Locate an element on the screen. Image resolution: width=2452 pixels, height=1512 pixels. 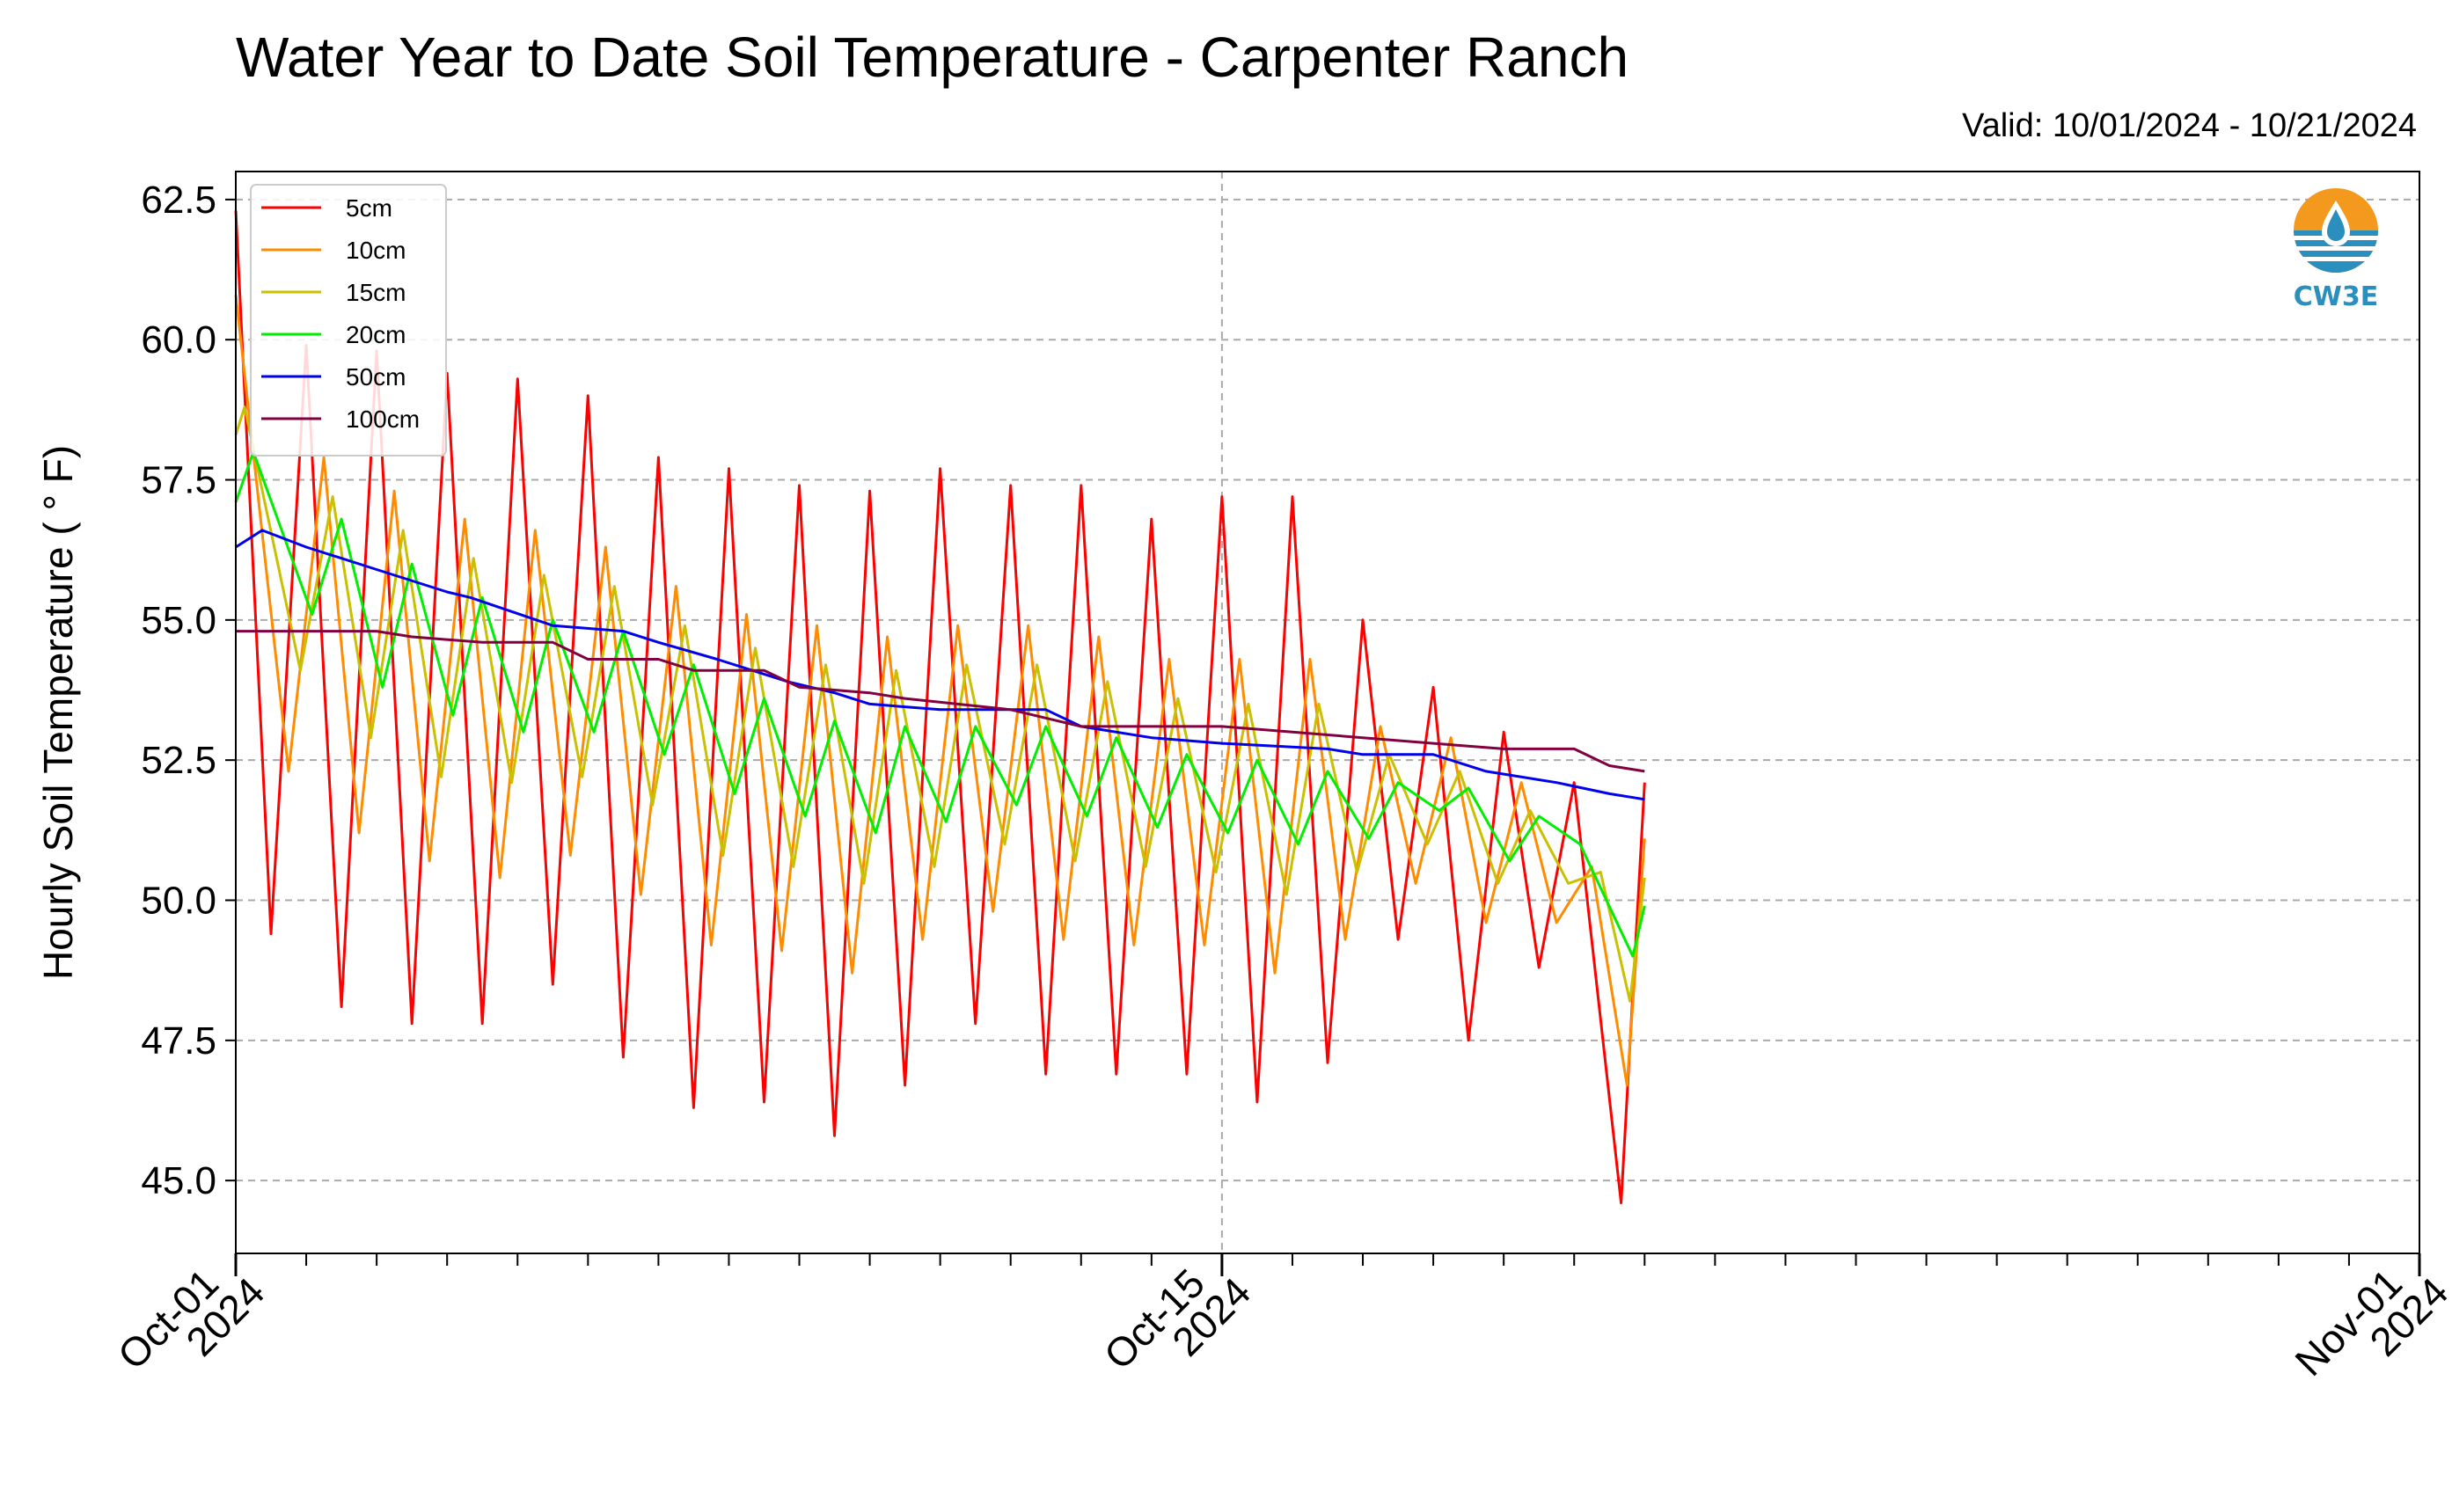
legend: 5cm 10cm 15cm 20cm 50cm 100cm is located at coordinates (348, 320).